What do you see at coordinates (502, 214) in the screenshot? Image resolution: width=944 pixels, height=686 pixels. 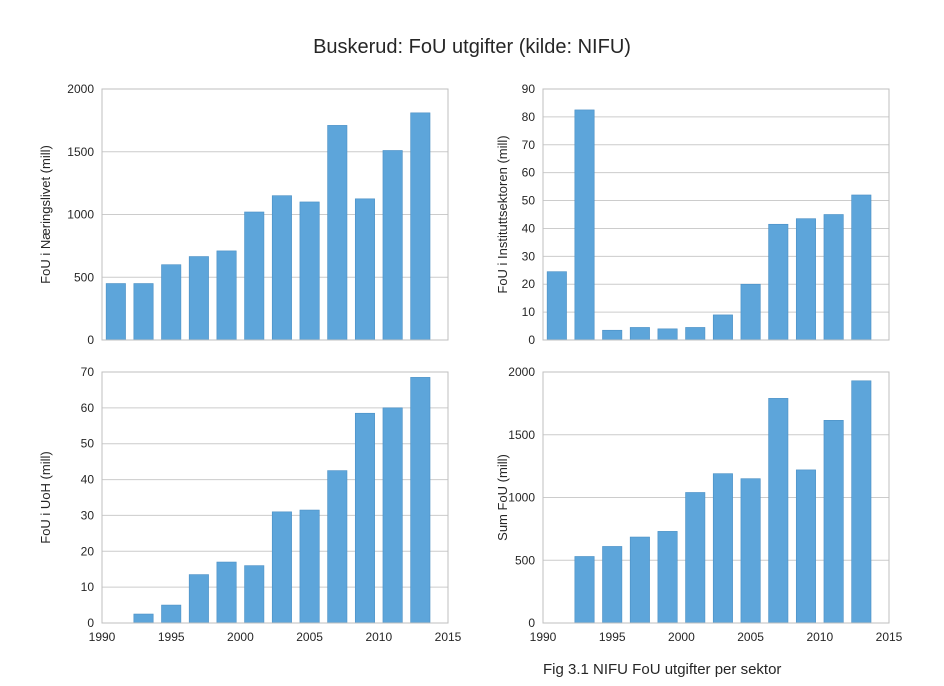 I see `y-axis-label: FoU i Instituttsektoren (mill)` at bounding box center [502, 214].